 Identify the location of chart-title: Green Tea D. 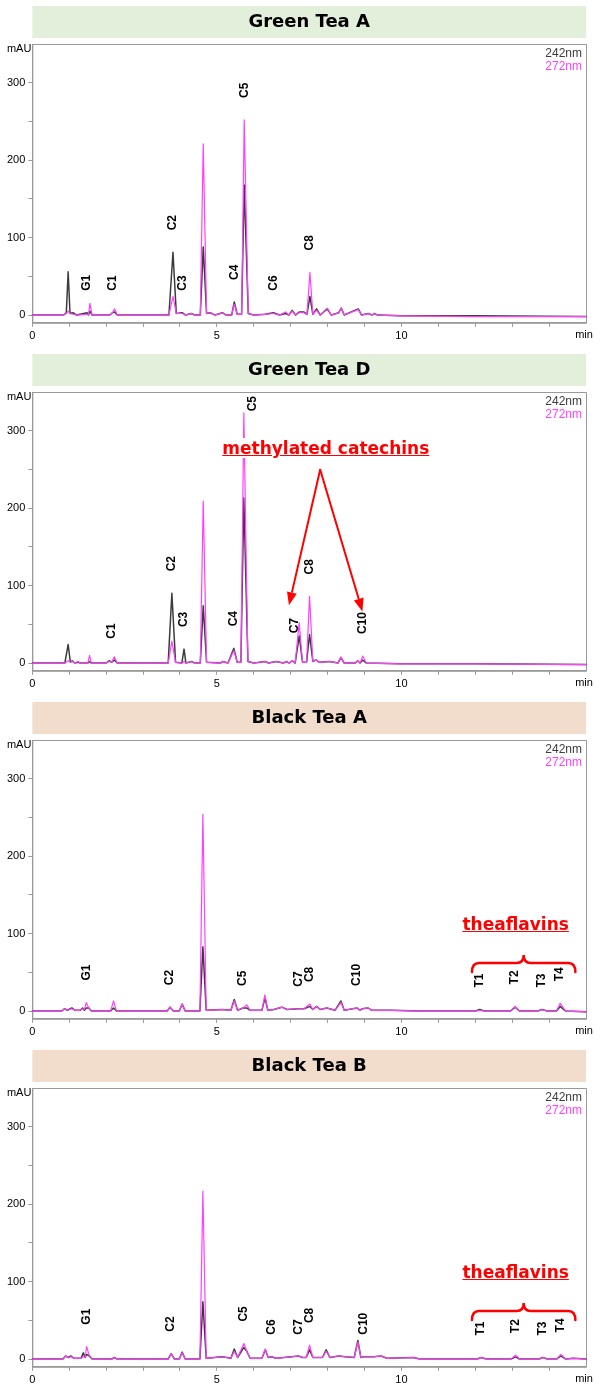
(309, 368).